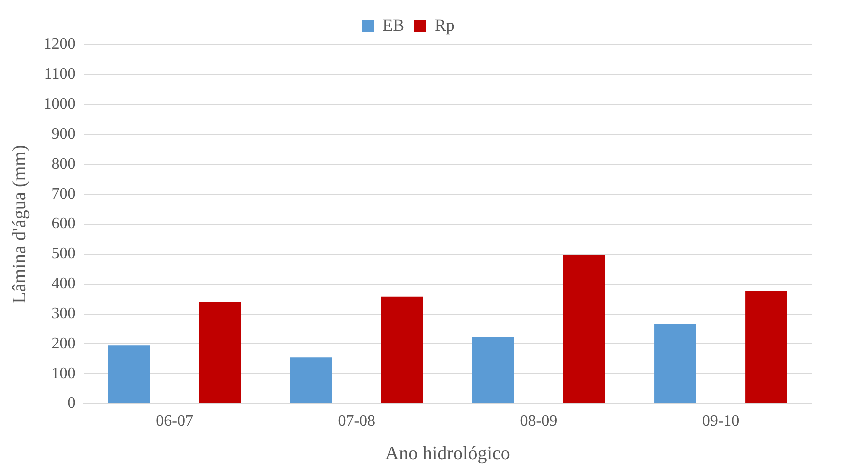 Image resolution: width=842 pixels, height=475 pixels. Describe the element at coordinates (64, 373) in the screenshot. I see `y-tick-label: 100` at that location.